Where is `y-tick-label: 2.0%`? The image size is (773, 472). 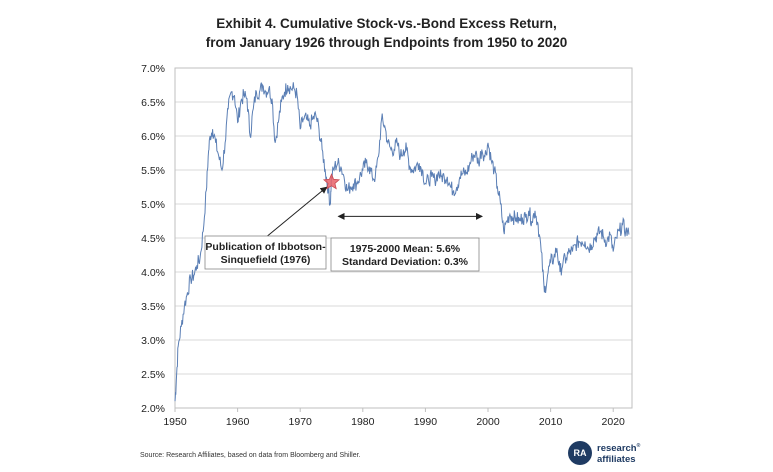
y-tick-label: 2.0% is located at coordinates (153, 409).